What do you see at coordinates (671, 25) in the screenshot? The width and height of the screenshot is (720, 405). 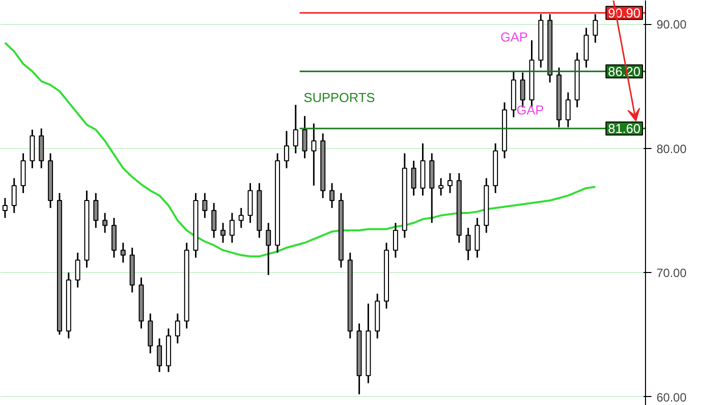 I see `y-tick-label: 90.00` at bounding box center [671, 25].